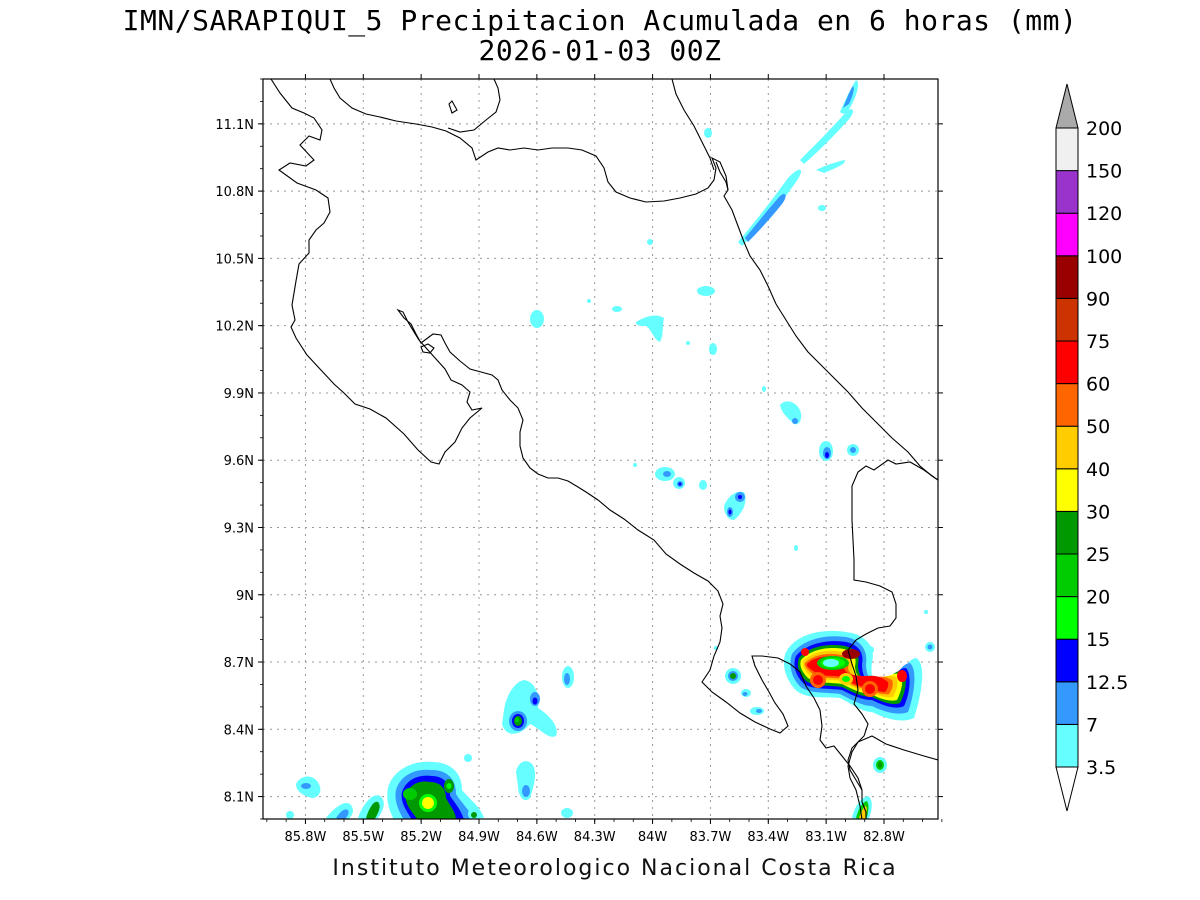 The height and width of the screenshot is (900, 1200). Describe the element at coordinates (1104, 214) in the screenshot. I see `colorbar-label: 120` at that location.